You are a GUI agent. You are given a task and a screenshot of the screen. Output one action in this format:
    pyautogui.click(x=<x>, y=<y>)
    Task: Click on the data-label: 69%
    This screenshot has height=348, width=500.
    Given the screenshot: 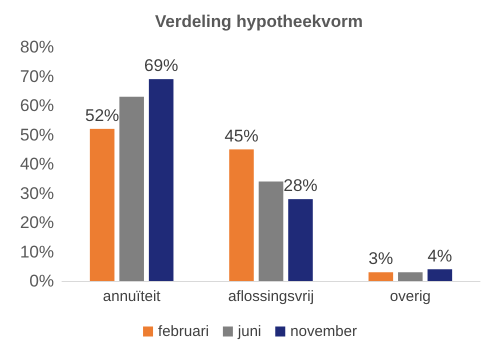 What is the action you would take?
    pyautogui.click(x=161, y=66)
    